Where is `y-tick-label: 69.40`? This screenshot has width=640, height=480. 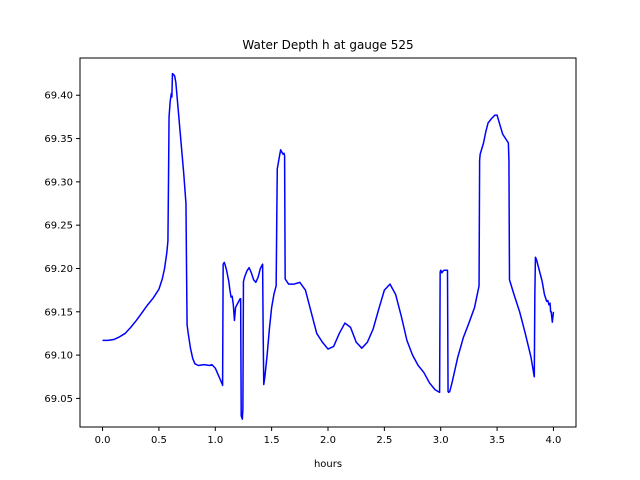
y-tick-label: 69.40 is located at coordinates (58, 96).